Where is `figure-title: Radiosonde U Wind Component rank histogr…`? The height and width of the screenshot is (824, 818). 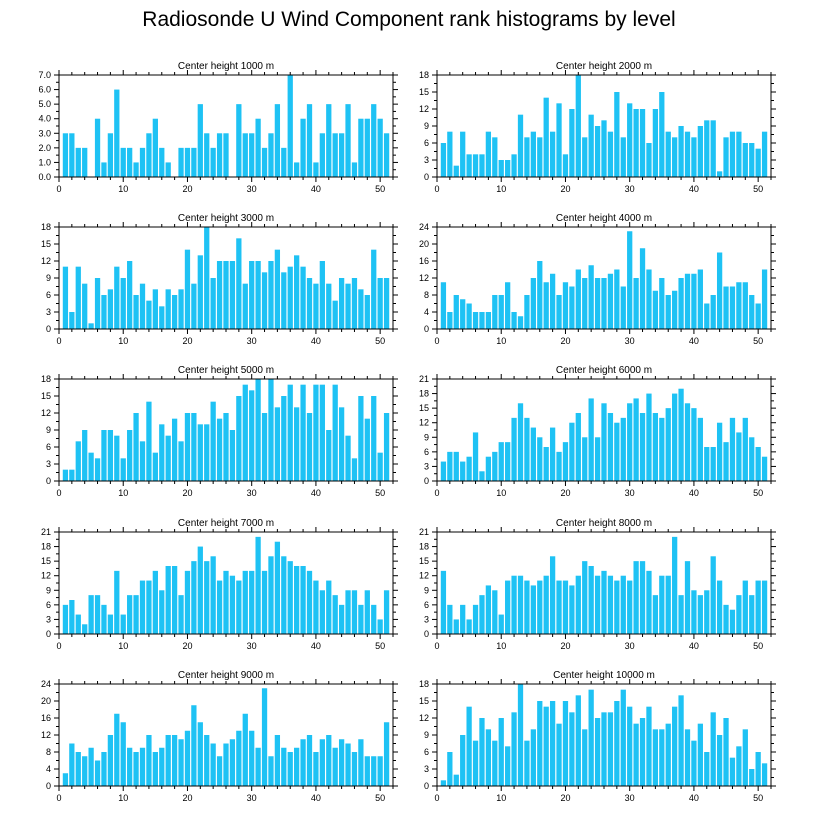 figure-title: Radiosonde U Wind Component rank histogr… is located at coordinates (409, 19).